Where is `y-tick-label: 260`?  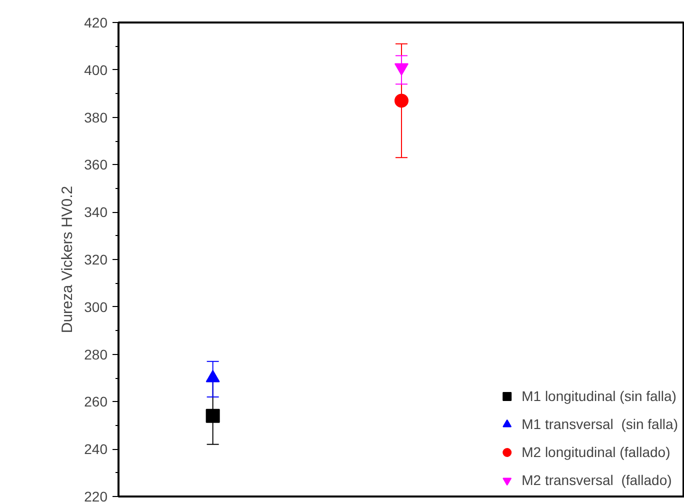 y-tick-label: 260 is located at coordinates (96, 402).